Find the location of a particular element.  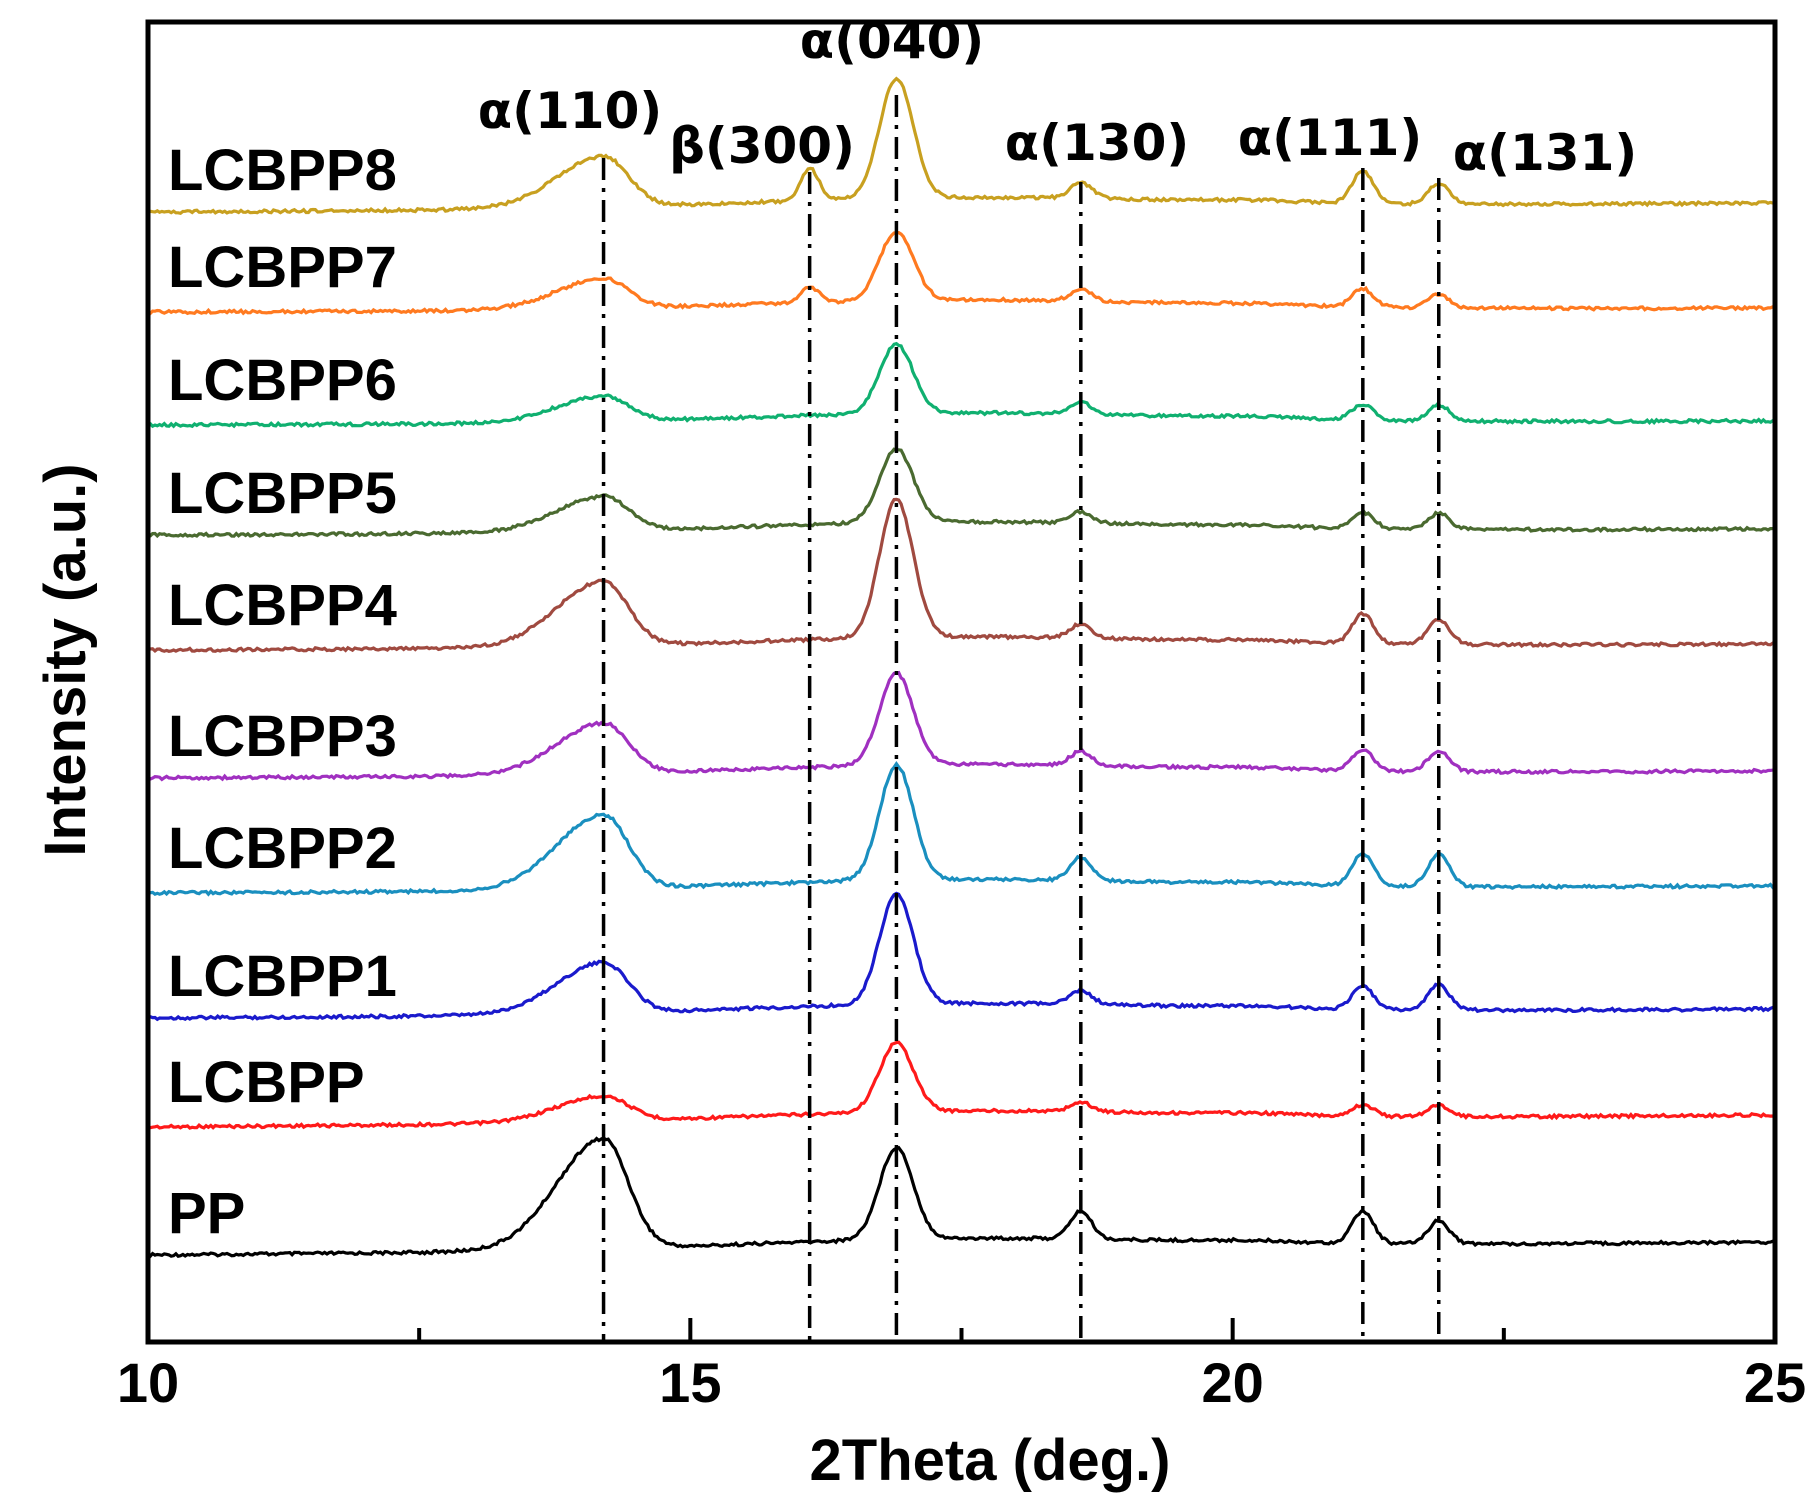

series-label-lcbpp1: LCBPP1 is located at coordinates (282, 976).